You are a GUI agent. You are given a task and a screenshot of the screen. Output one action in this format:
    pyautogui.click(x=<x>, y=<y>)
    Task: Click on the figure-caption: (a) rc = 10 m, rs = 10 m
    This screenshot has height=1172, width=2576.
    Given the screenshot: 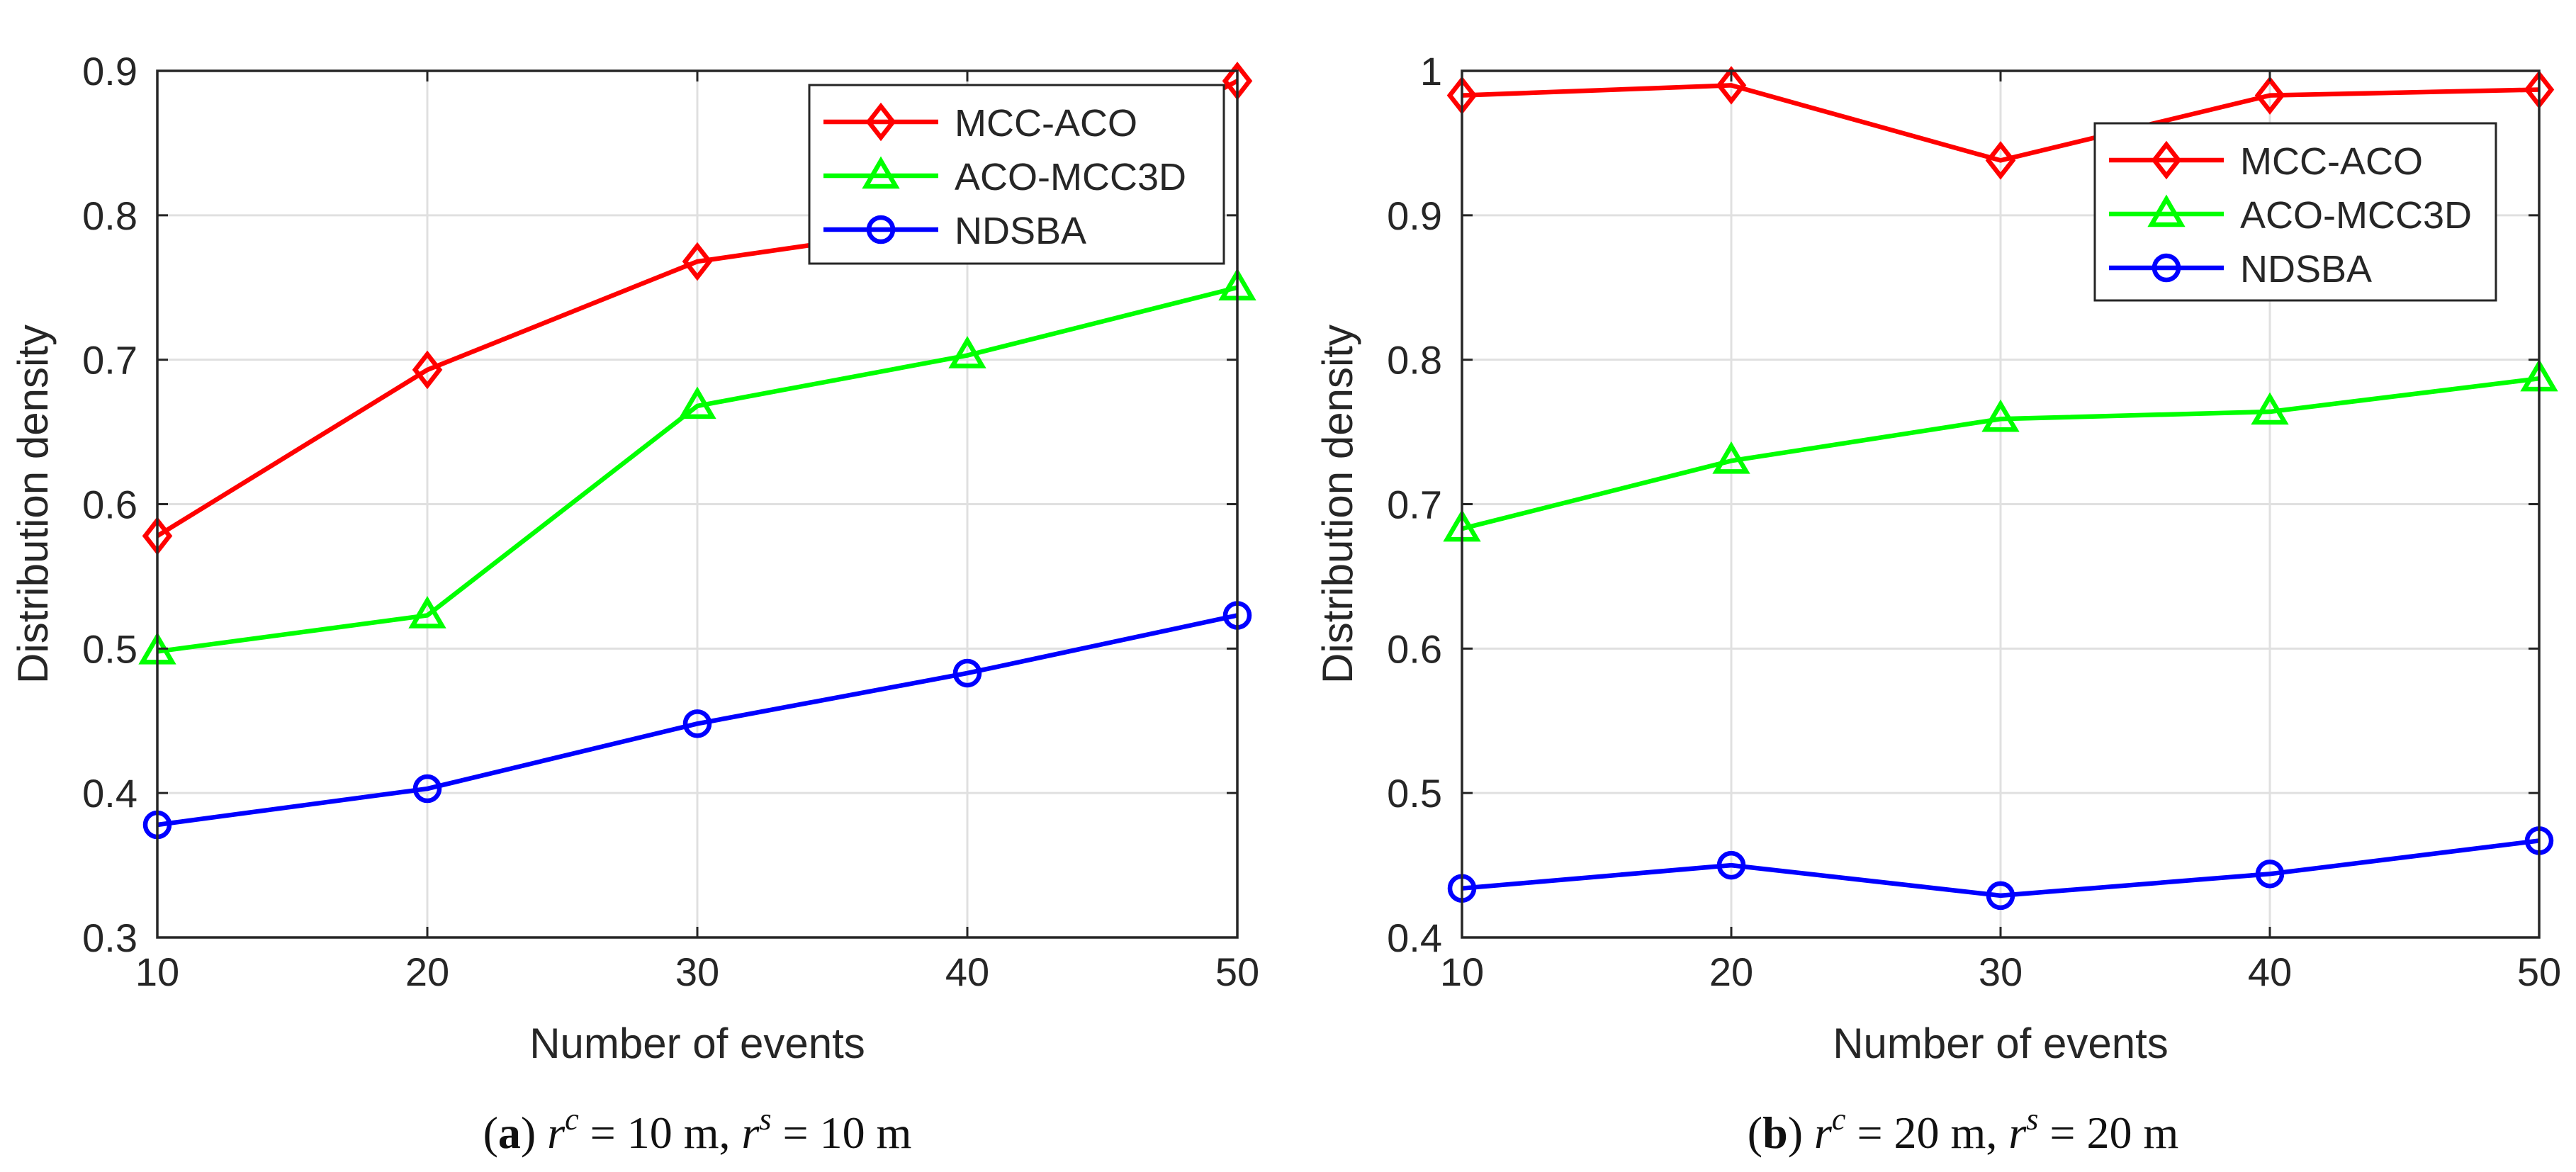 What is the action you would take?
    pyautogui.click(x=697, y=1130)
    